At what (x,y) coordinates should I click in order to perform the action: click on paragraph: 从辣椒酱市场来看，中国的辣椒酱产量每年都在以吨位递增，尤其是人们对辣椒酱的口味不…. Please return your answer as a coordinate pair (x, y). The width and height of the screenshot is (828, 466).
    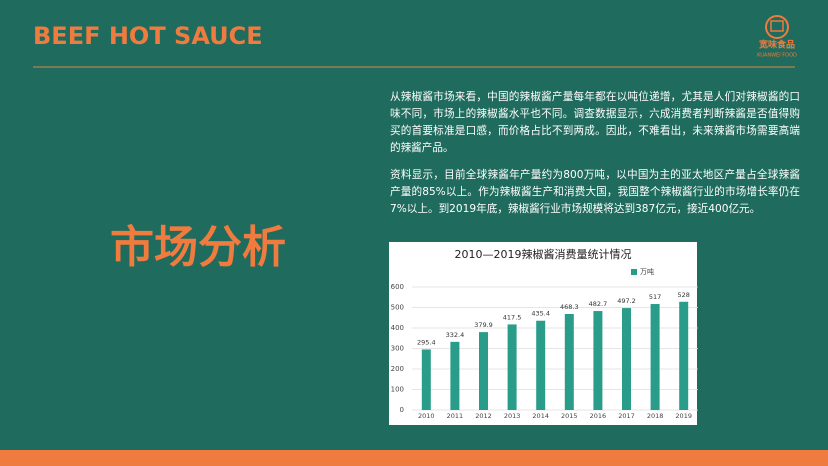
    Looking at the image, I should click on (595, 122).